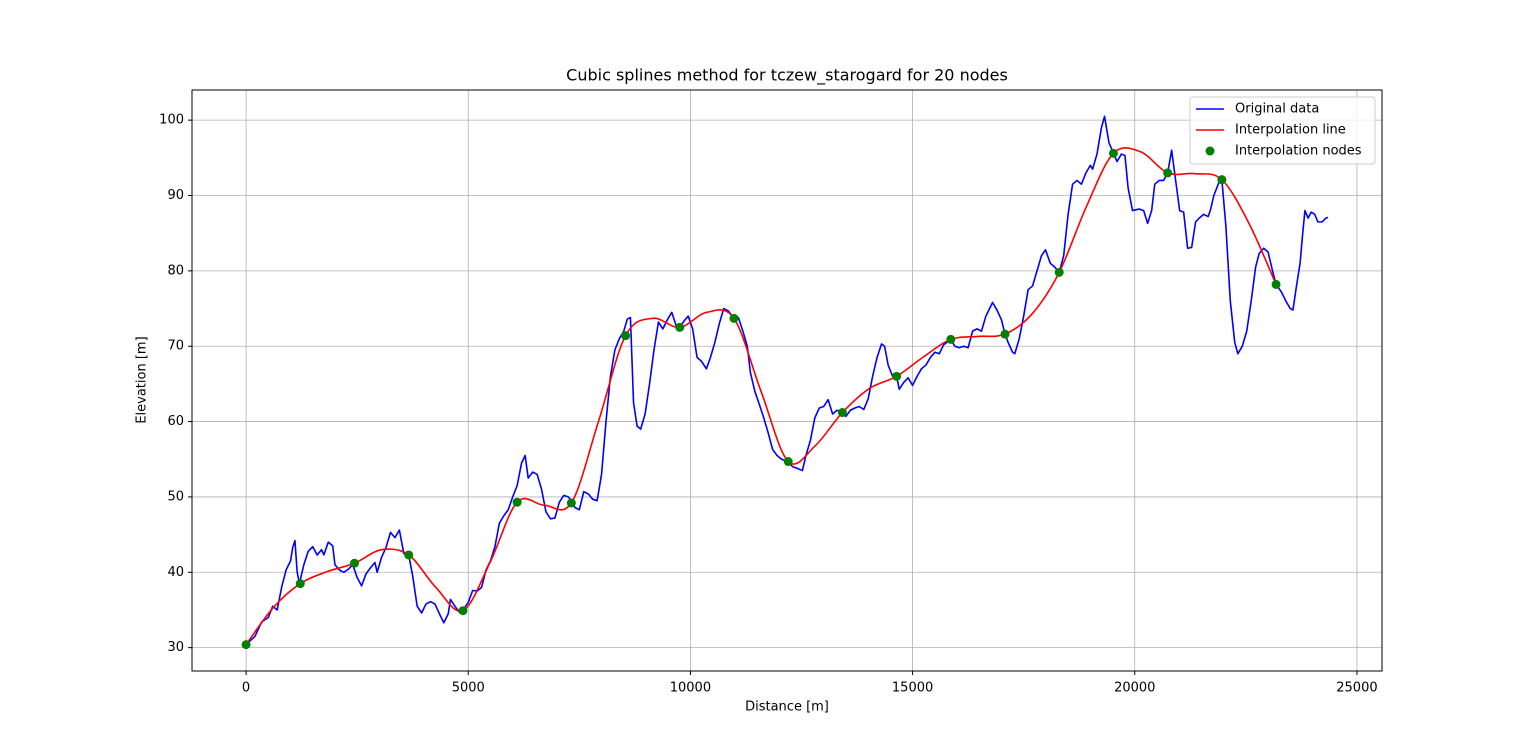  What do you see at coordinates (690, 688) in the screenshot?
I see `x-tick-label: 10000` at bounding box center [690, 688].